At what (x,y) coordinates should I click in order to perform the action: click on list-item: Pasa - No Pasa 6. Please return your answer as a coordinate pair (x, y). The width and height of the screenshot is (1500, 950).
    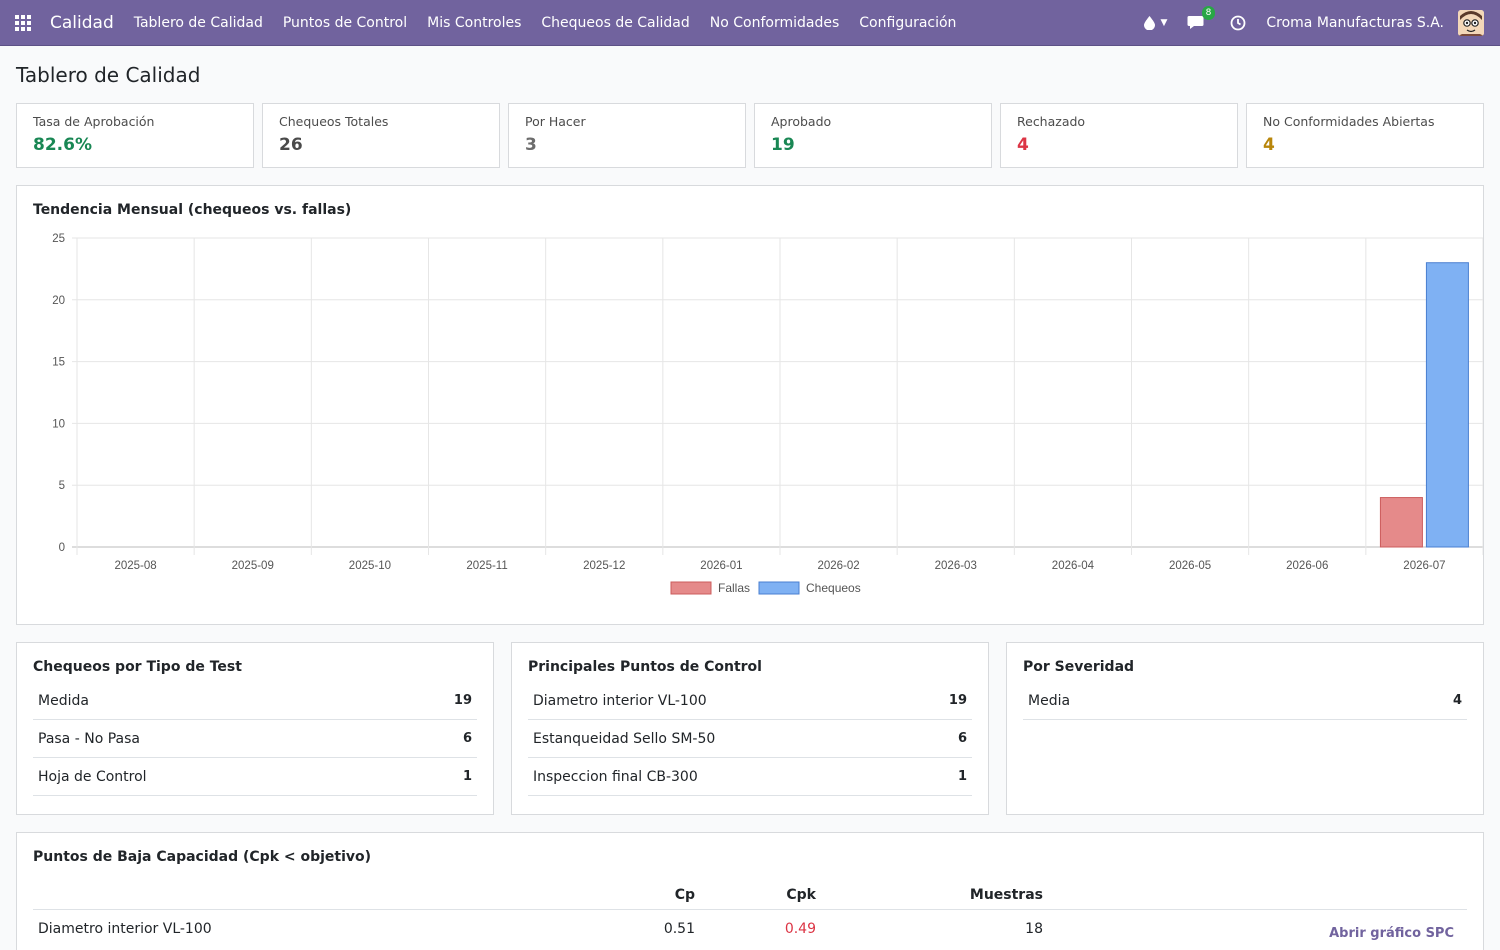
    Looking at the image, I should click on (255, 739).